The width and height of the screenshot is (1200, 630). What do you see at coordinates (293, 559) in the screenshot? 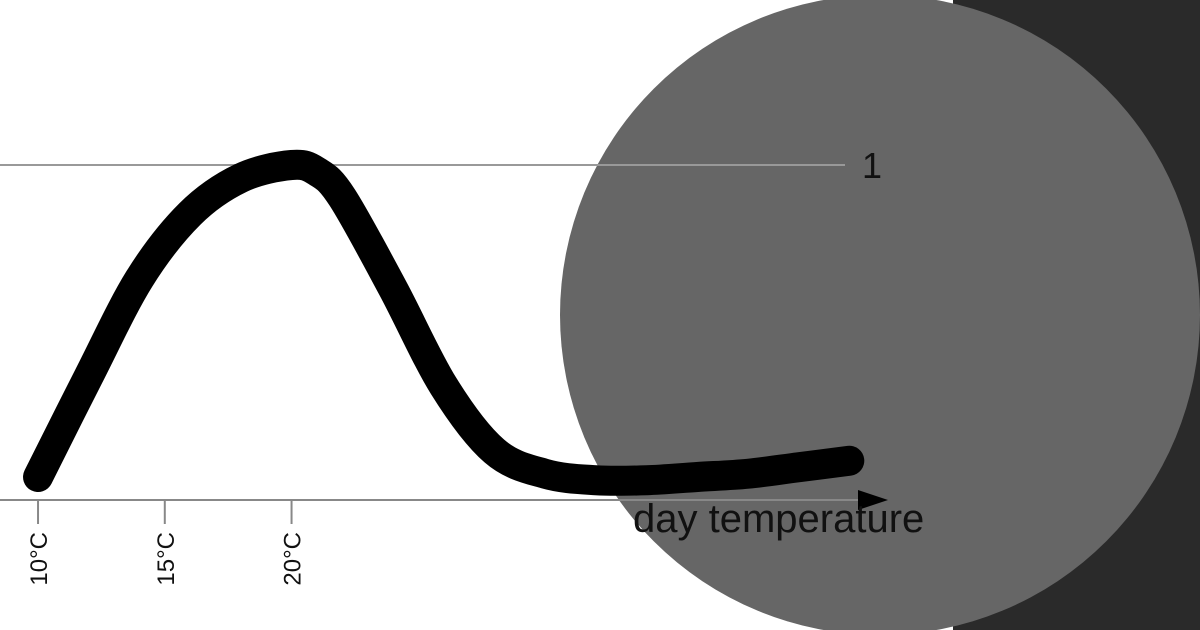
I see `x-tick-label: 20°C` at bounding box center [293, 559].